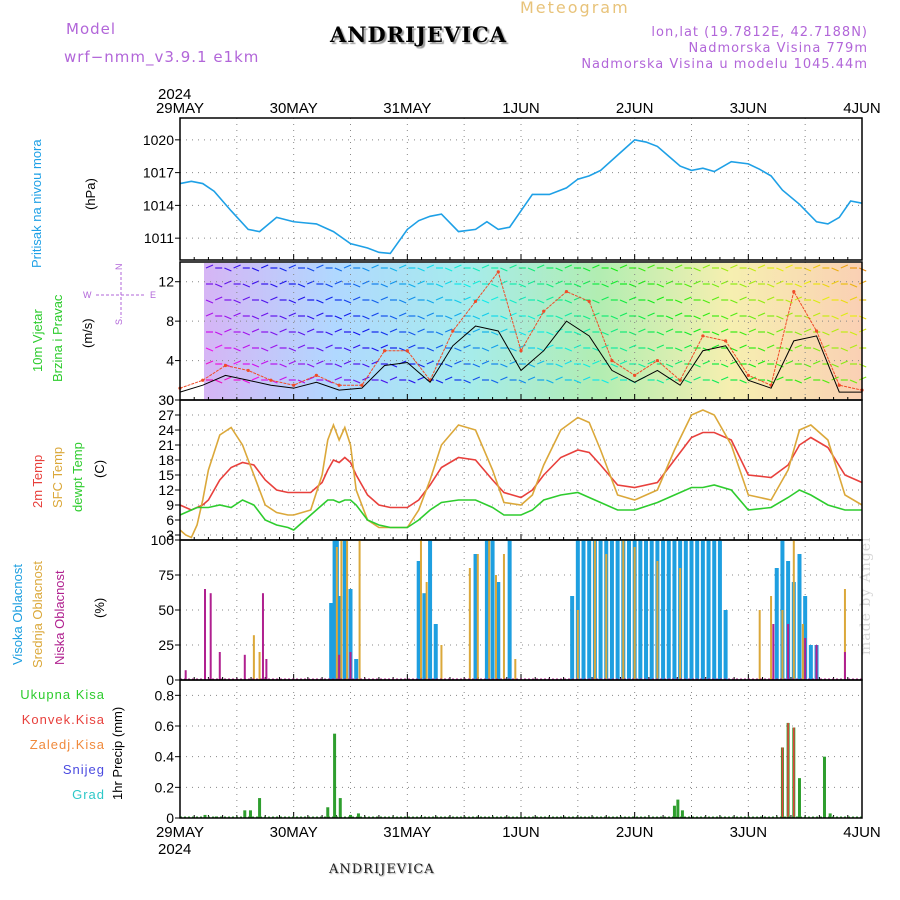 Image resolution: width=900 pixels, height=900 pixels. What do you see at coordinates (170, 680) in the screenshot?
I see `y-tick-label: 0` at bounding box center [170, 680].